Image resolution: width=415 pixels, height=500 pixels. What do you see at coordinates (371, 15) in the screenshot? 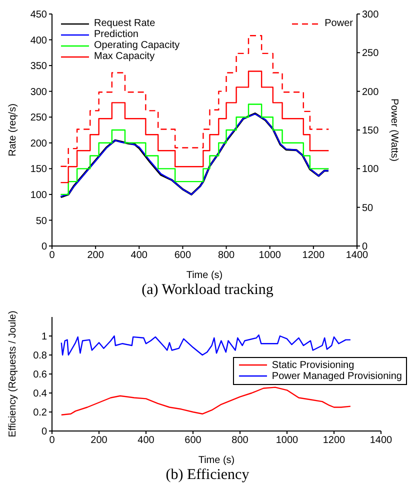
I see `y2-tick-label: 300` at bounding box center [371, 15].